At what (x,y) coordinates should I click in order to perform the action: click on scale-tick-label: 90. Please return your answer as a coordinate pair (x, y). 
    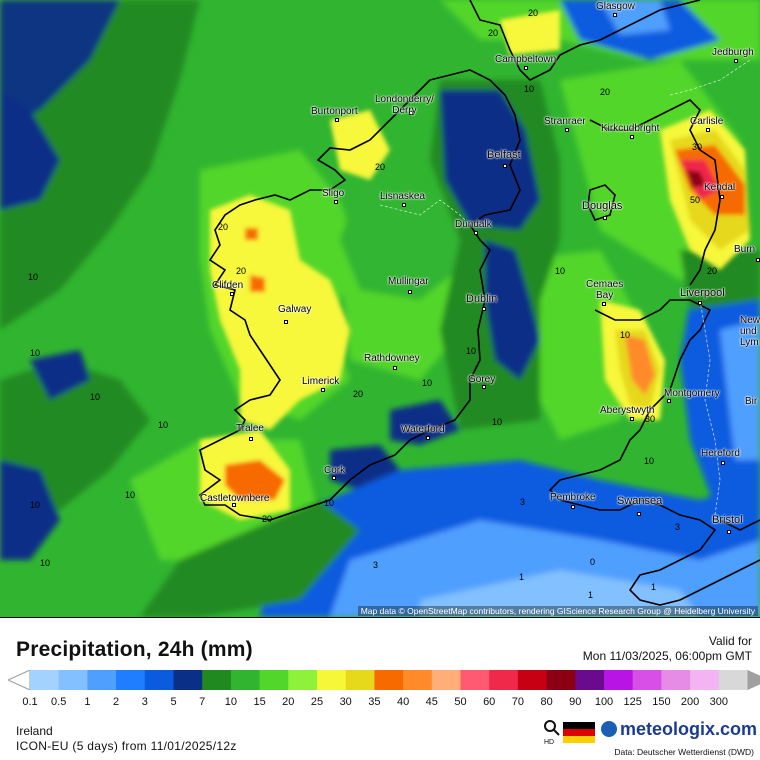
    Looking at the image, I should click on (575, 702).